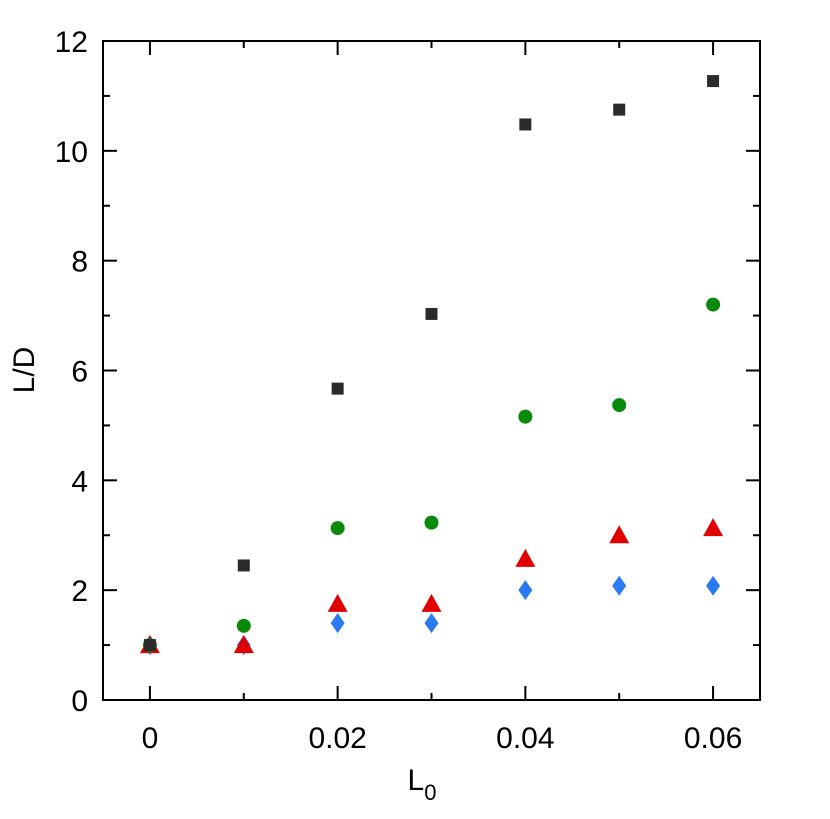 This screenshot has width=830, height=819. Describe the element at coordinates (442, 738) in the screenshot. I see `x-tick-labels: 0 0.02 0.04 0.06` at that location.